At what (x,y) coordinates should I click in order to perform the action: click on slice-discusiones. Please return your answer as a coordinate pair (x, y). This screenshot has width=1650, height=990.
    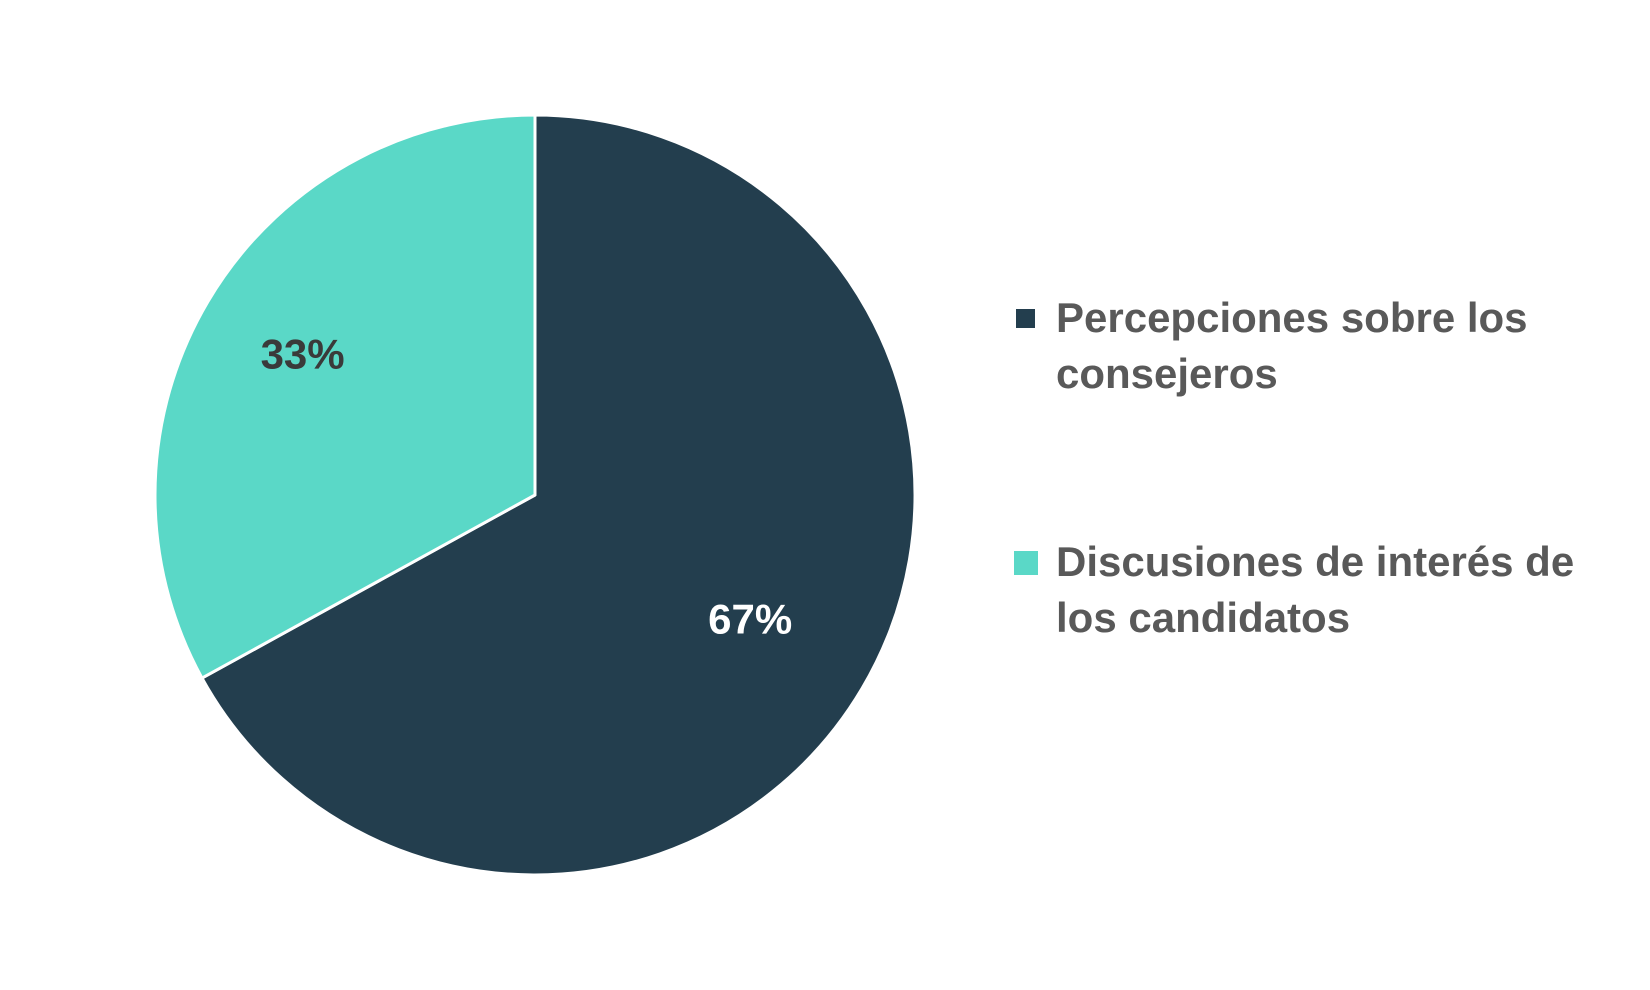
    Looking at the image, I should click on (345, 396).